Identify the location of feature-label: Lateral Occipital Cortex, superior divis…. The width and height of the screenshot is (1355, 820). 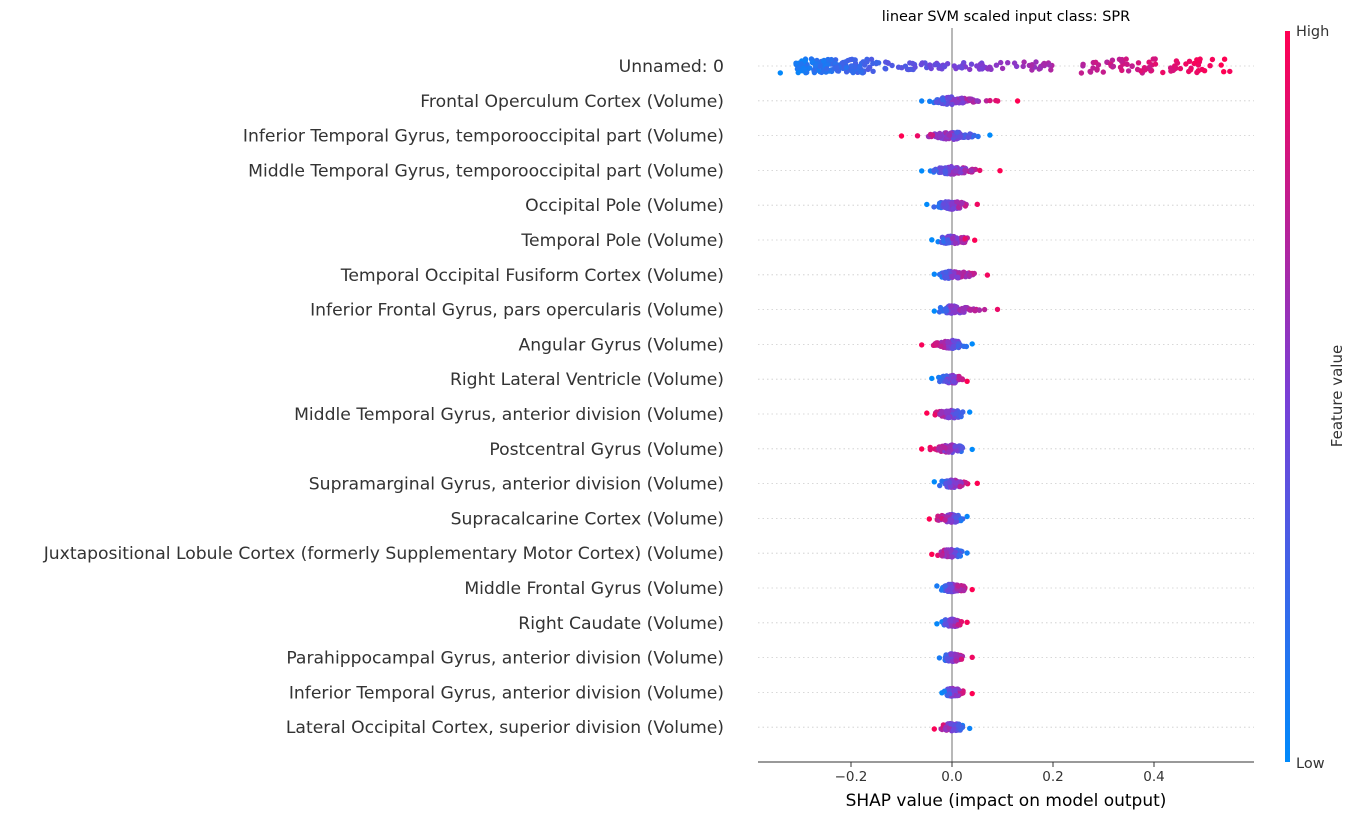
(505, 728).